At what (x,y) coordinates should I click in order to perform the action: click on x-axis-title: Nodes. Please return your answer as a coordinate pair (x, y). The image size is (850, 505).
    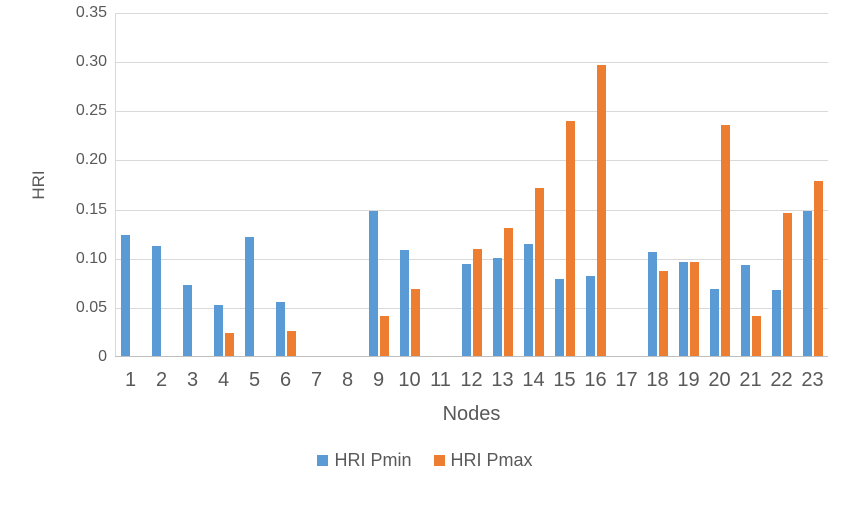
    Looking at the image, I should click on (471, 414).